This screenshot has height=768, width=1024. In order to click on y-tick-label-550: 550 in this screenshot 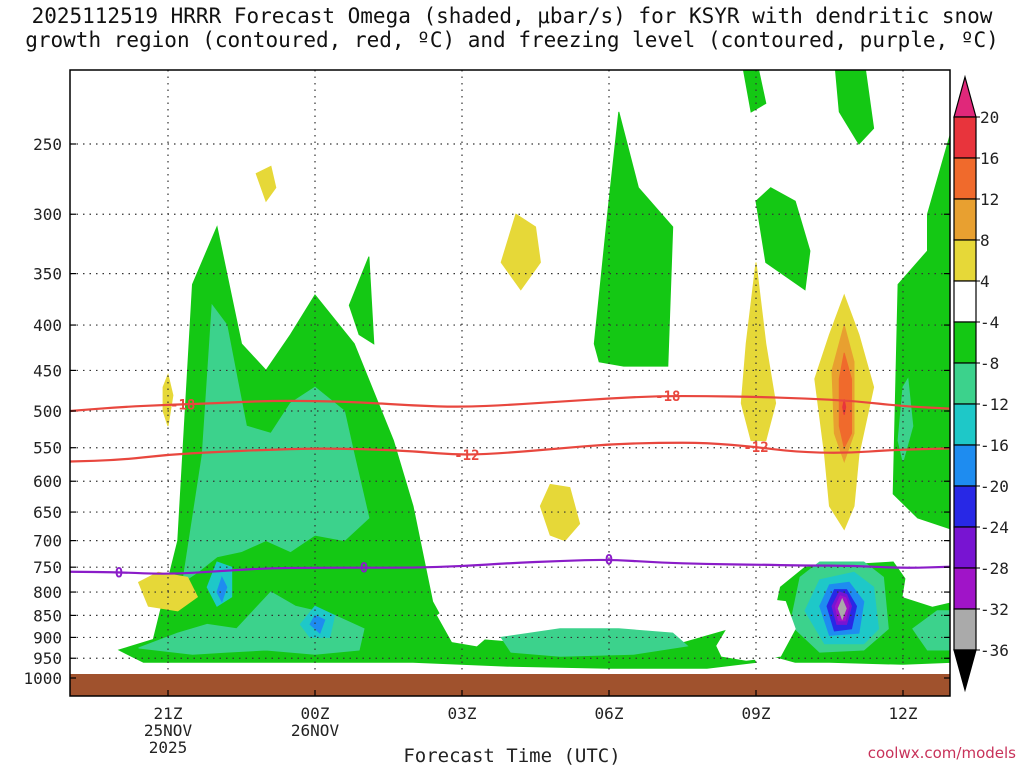, I will do `click(47, 448)`.